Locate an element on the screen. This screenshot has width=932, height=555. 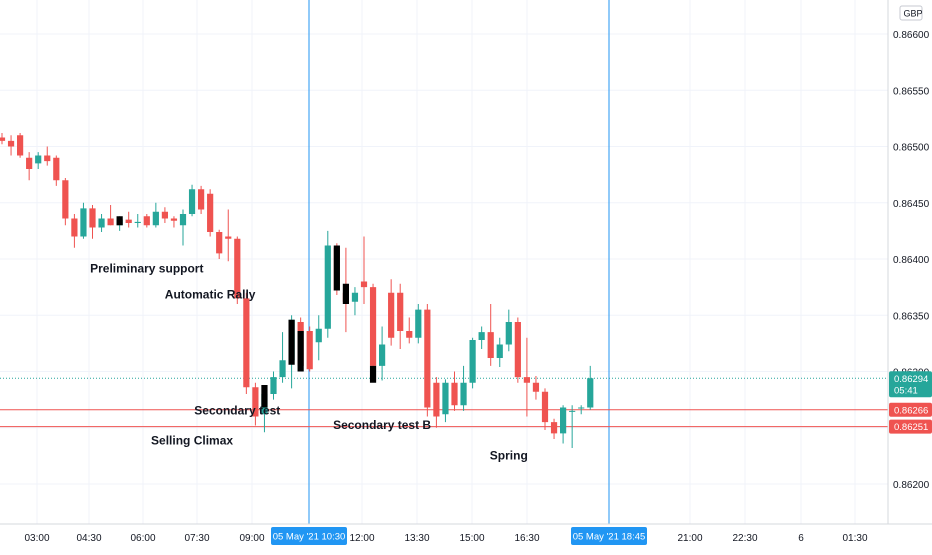
annotation-label: Preliminary support is located at coordinates (146, 269).